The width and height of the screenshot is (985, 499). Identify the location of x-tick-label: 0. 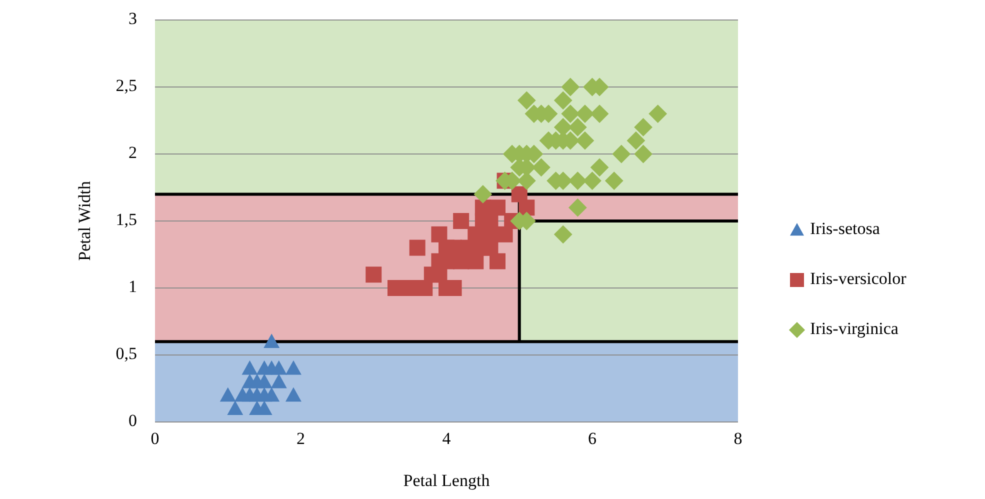
(155, 438).